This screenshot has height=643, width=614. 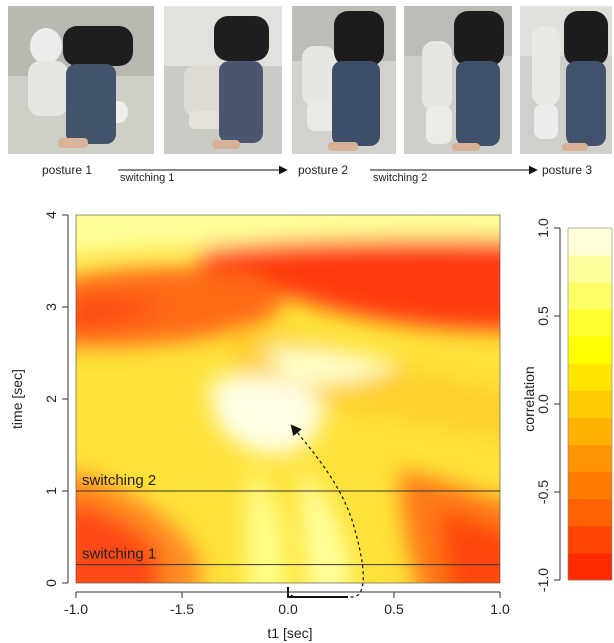 I want to click on x-tick-label: 0.0, so click(x=288, y=609).